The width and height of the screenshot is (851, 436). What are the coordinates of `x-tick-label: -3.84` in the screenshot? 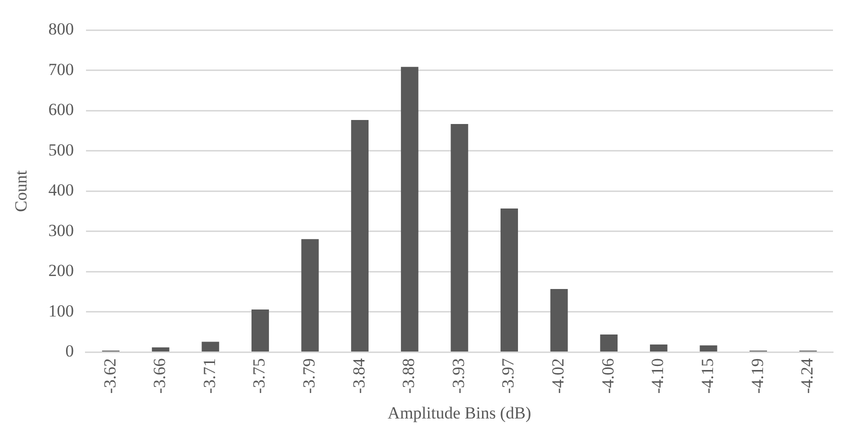 It's located at (358, 376).